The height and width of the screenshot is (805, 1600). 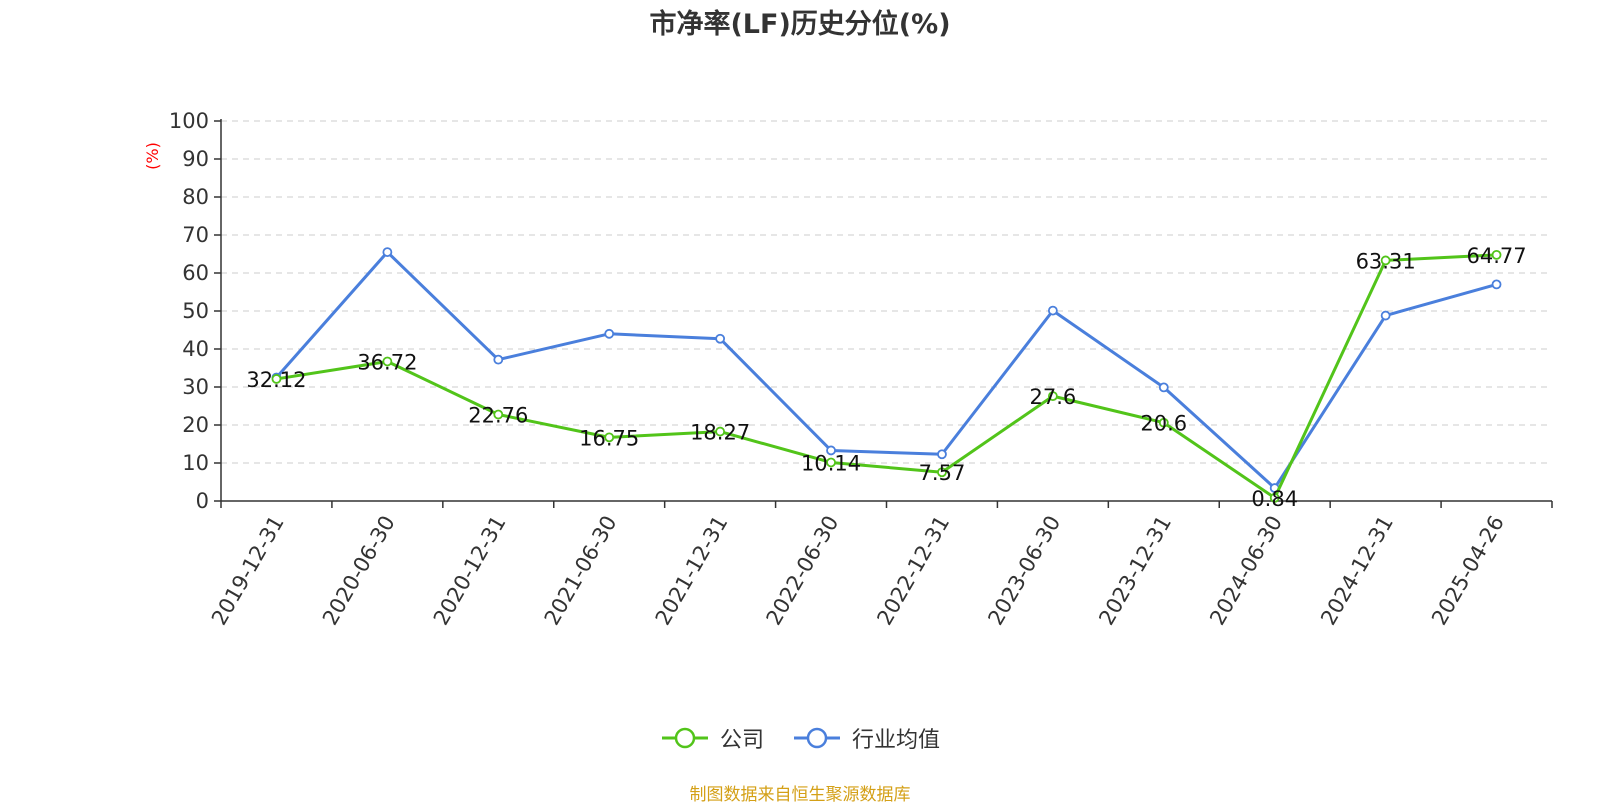 What do you see at coordinates (712, 738) in the screenshot?
I see `legend-item-company: 公司` at bounding box center [712, 738].